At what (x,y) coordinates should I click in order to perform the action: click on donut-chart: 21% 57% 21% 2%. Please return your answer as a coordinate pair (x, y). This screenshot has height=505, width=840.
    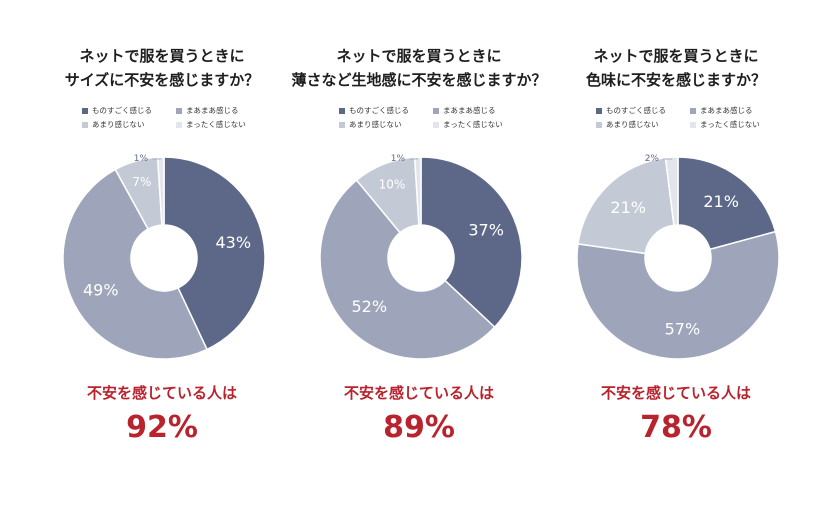
    Looking at the image, I should click on (678, 257).